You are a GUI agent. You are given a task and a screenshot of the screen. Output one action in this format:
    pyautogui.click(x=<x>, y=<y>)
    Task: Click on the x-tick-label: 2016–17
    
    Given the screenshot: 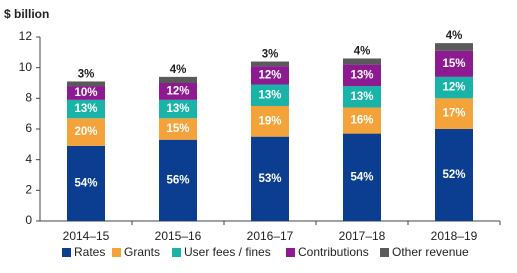 What is the action you would take?
    pyautogui.click(x=270, y=236)
    